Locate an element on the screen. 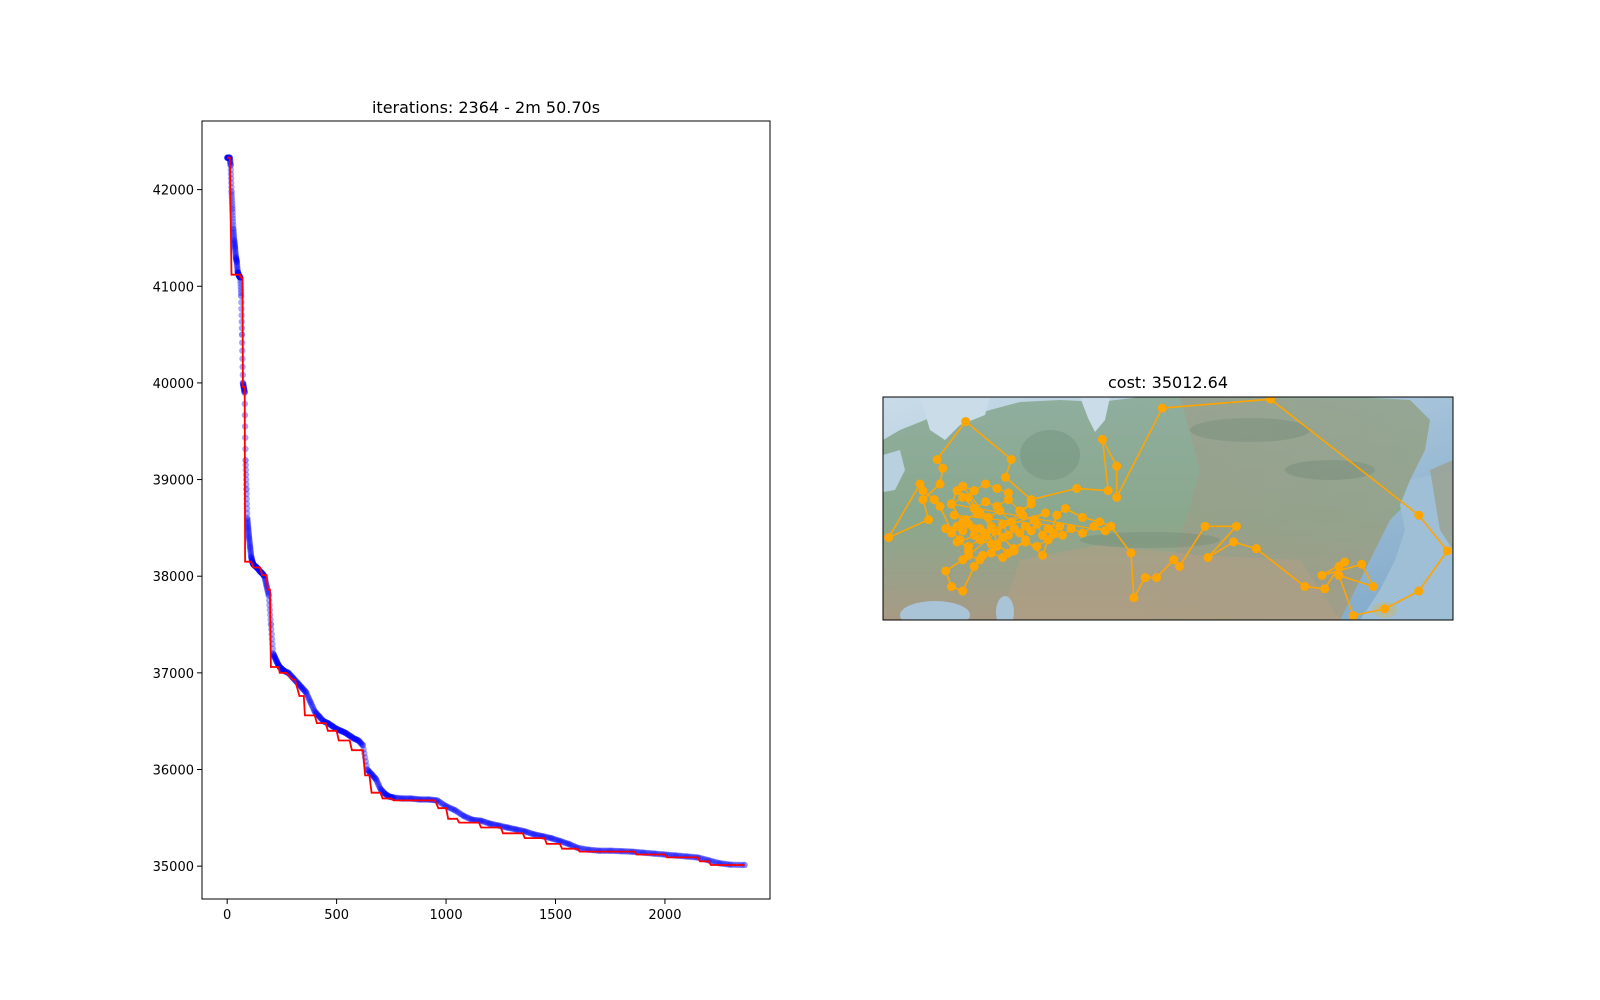 The image size is (1600, 1000). y-tick-label: 40000 is located at coordinates (173, 384).